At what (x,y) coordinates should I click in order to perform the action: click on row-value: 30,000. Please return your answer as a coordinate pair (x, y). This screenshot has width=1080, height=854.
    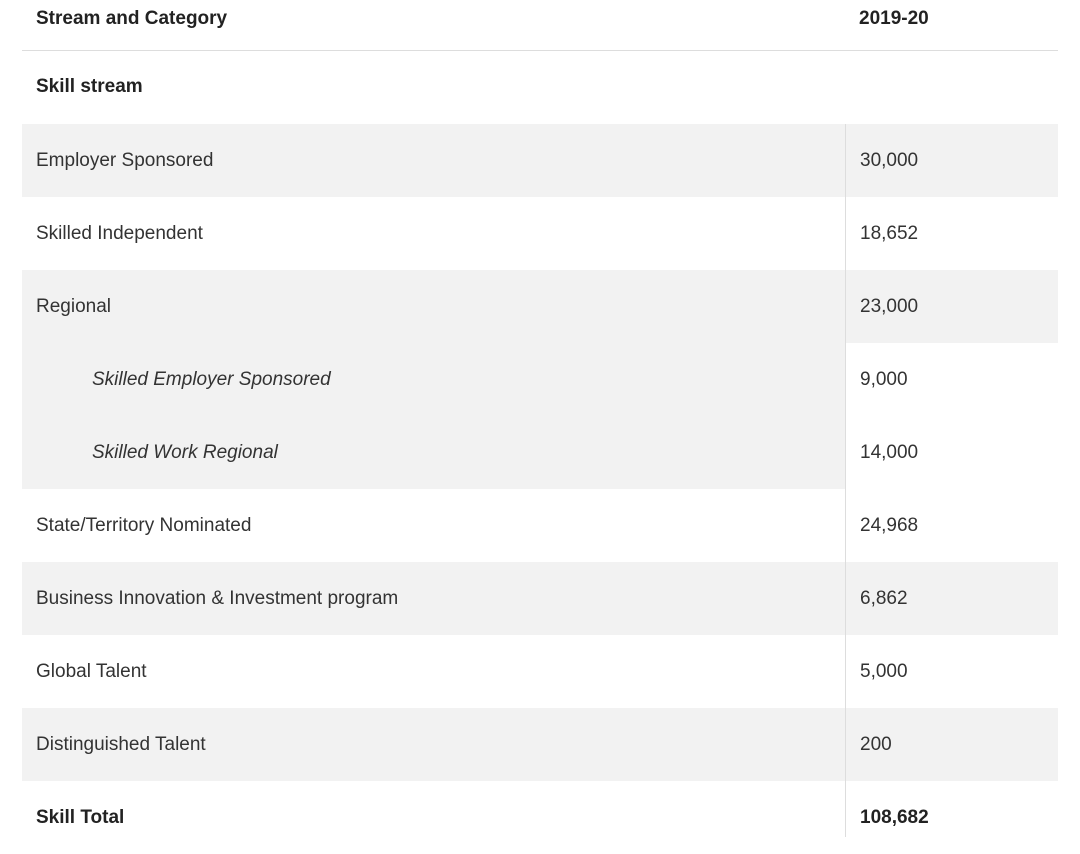
    Looking at the image, I should click on (951, 160).